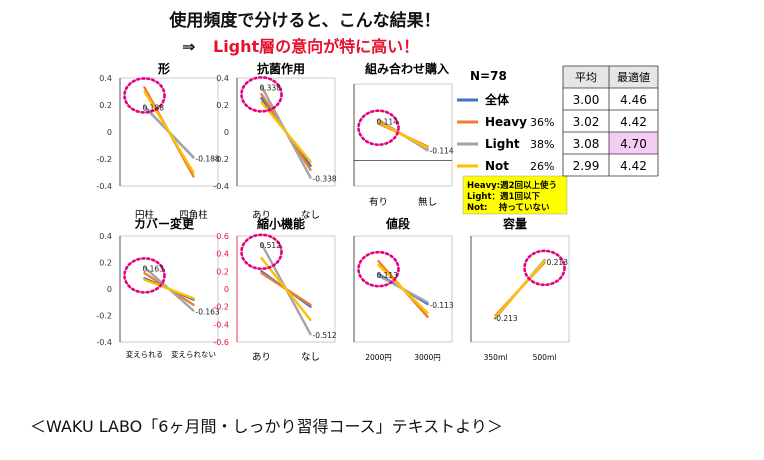 This screenshot has height=460, width=764. I want to click on chart-title: 容量, so click(514, 223).